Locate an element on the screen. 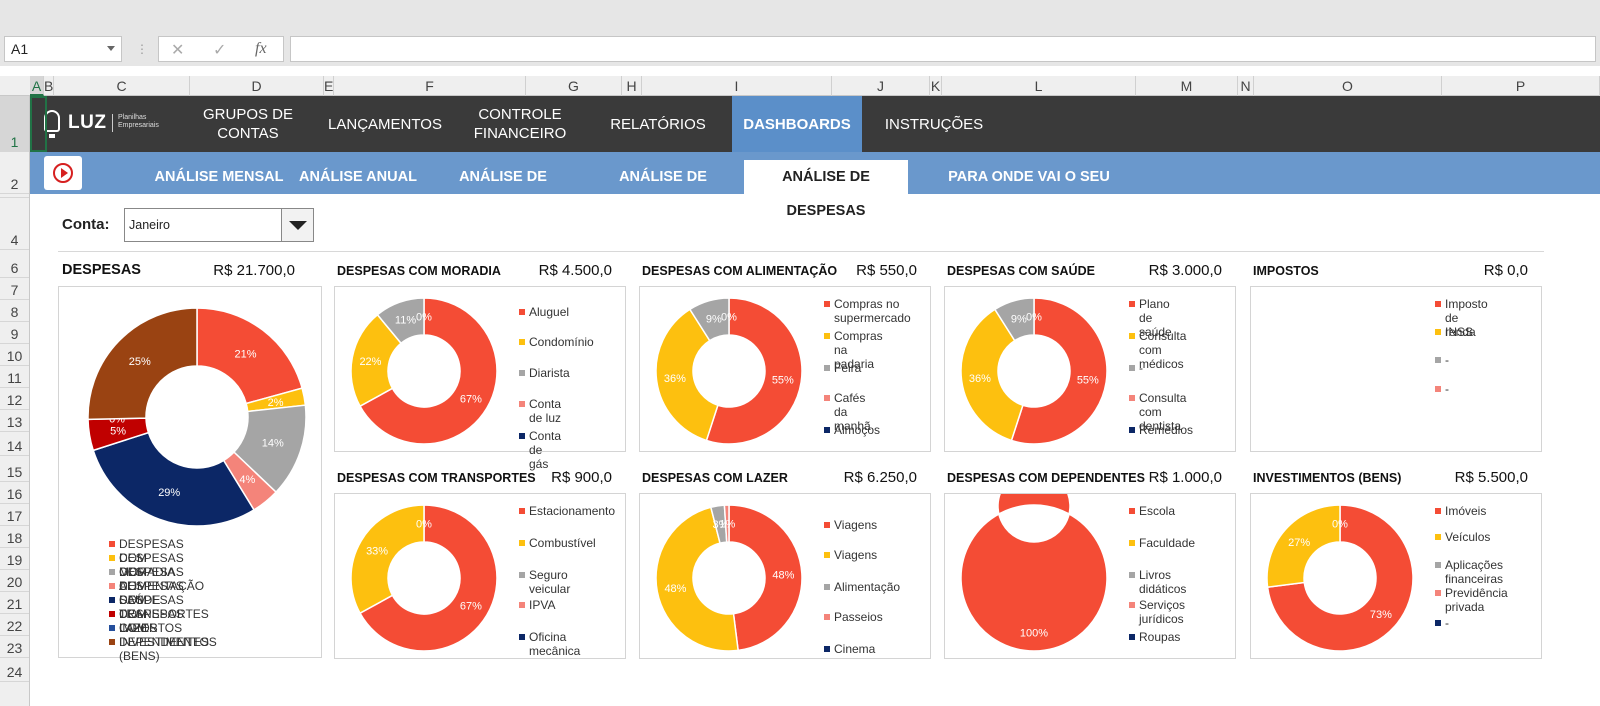 This screenshot has width=1600, height=706. column-header-i: I is located at coordinates (737, 86).